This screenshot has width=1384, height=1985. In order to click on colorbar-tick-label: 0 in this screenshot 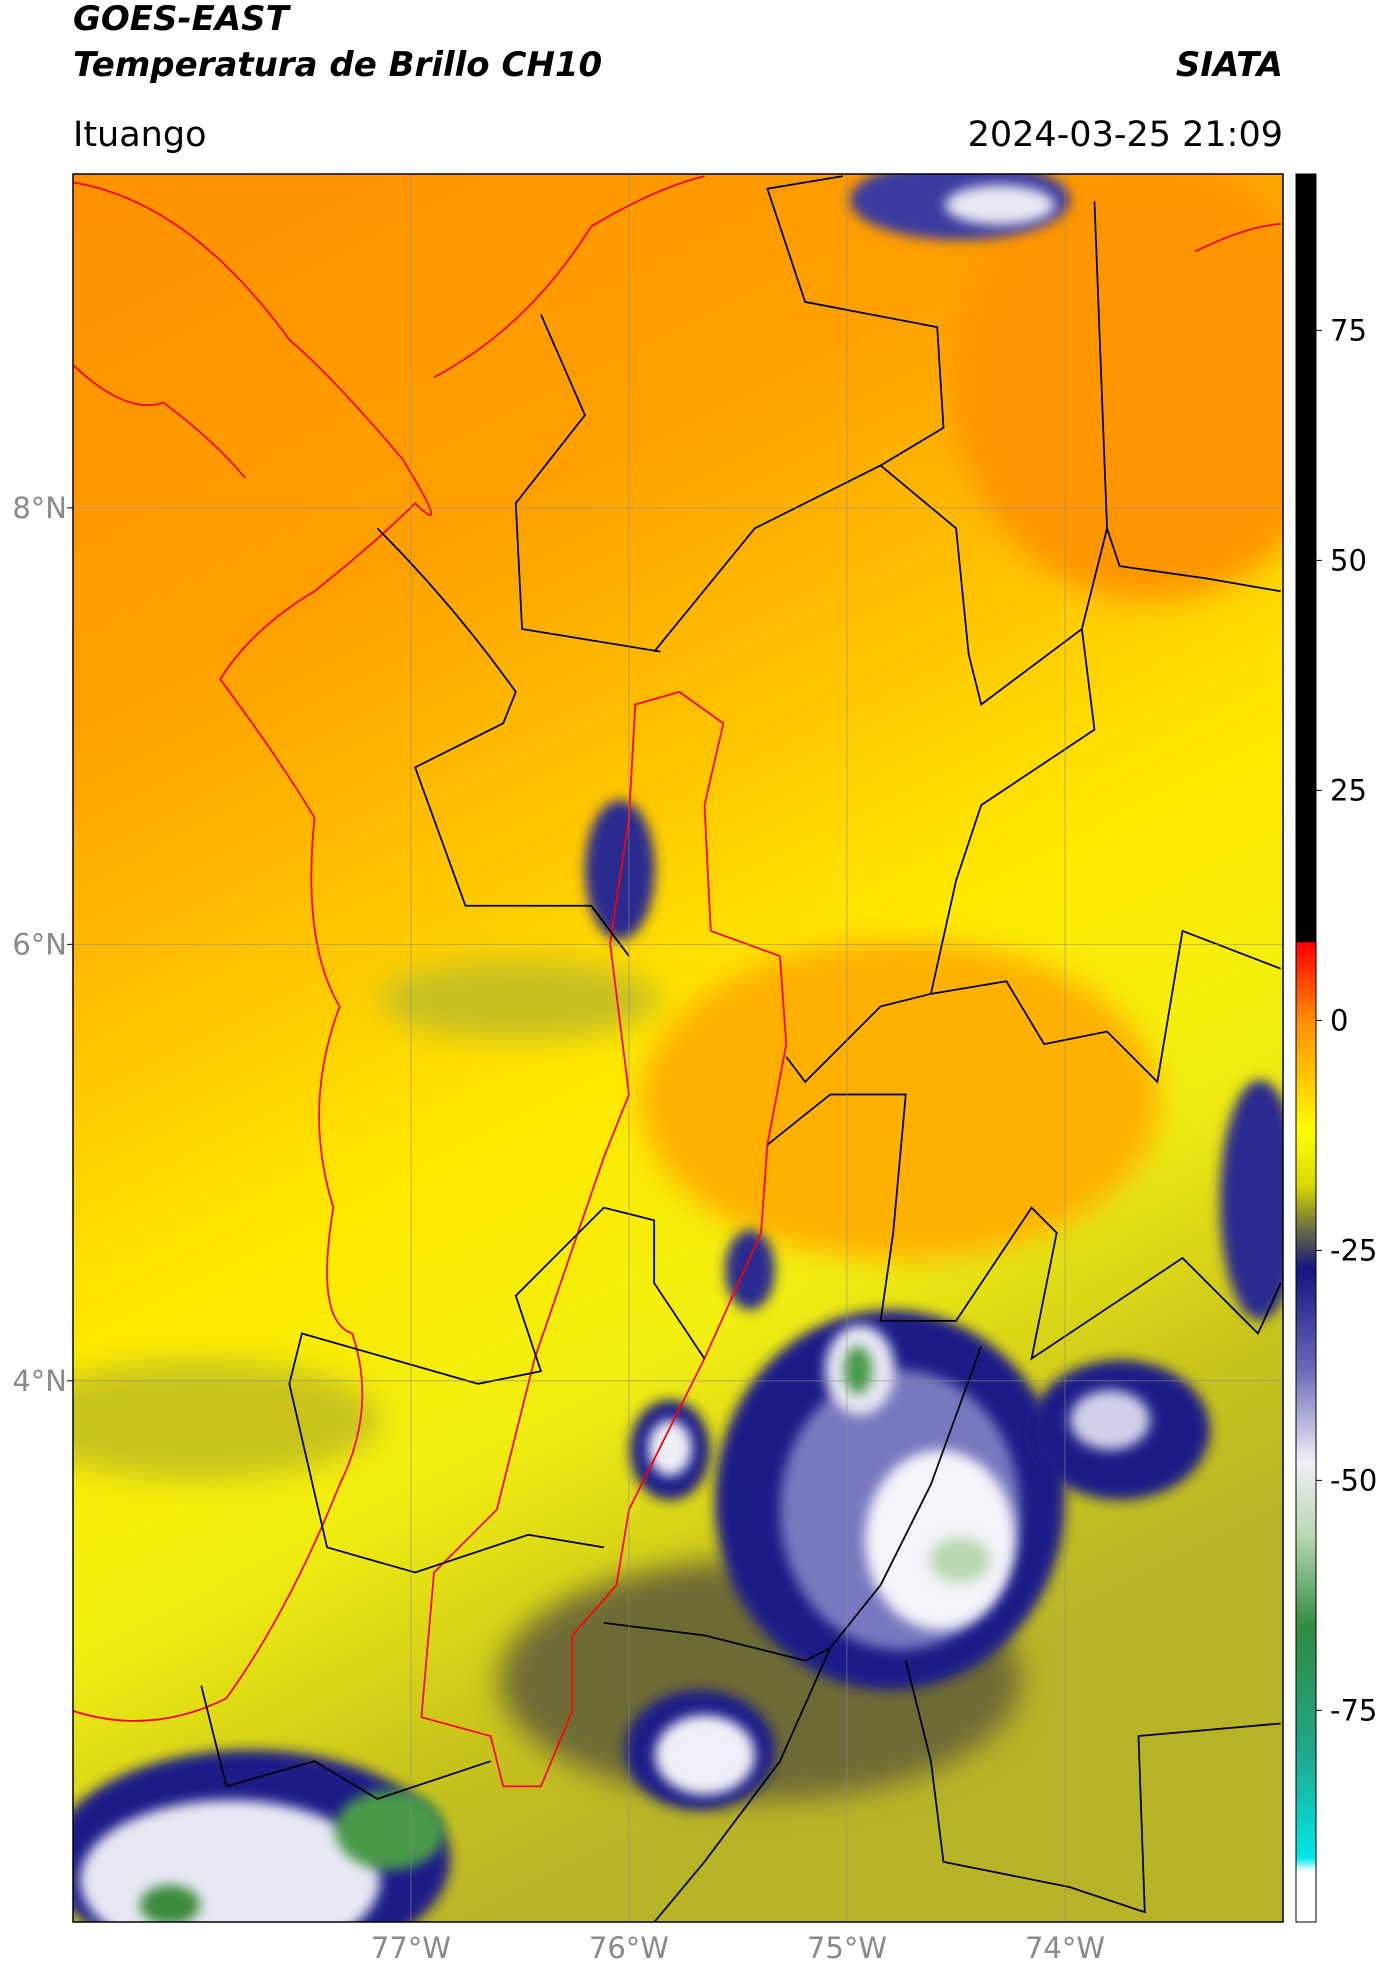, I will do `click(1339, 1020)`.